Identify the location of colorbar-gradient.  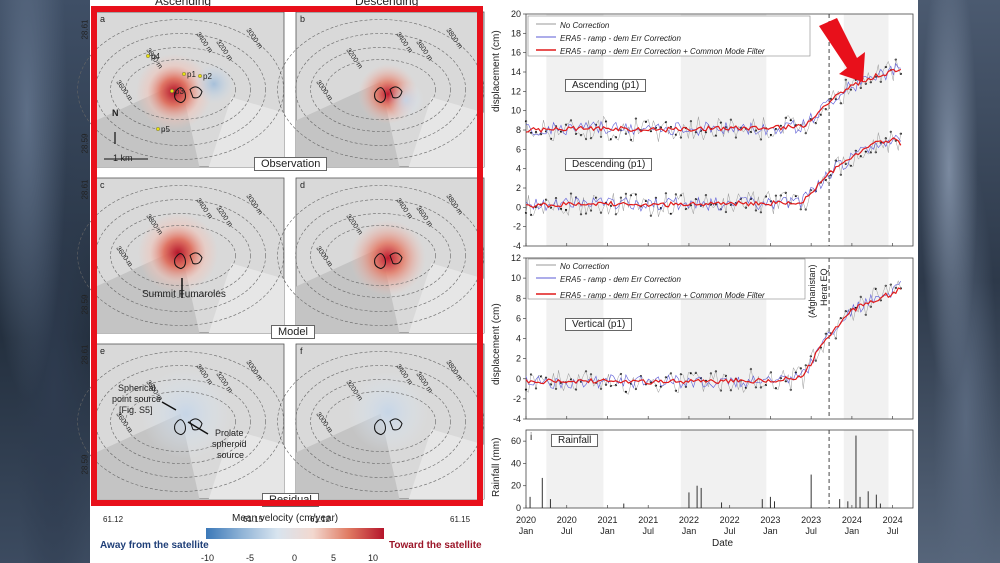
(295, 533).